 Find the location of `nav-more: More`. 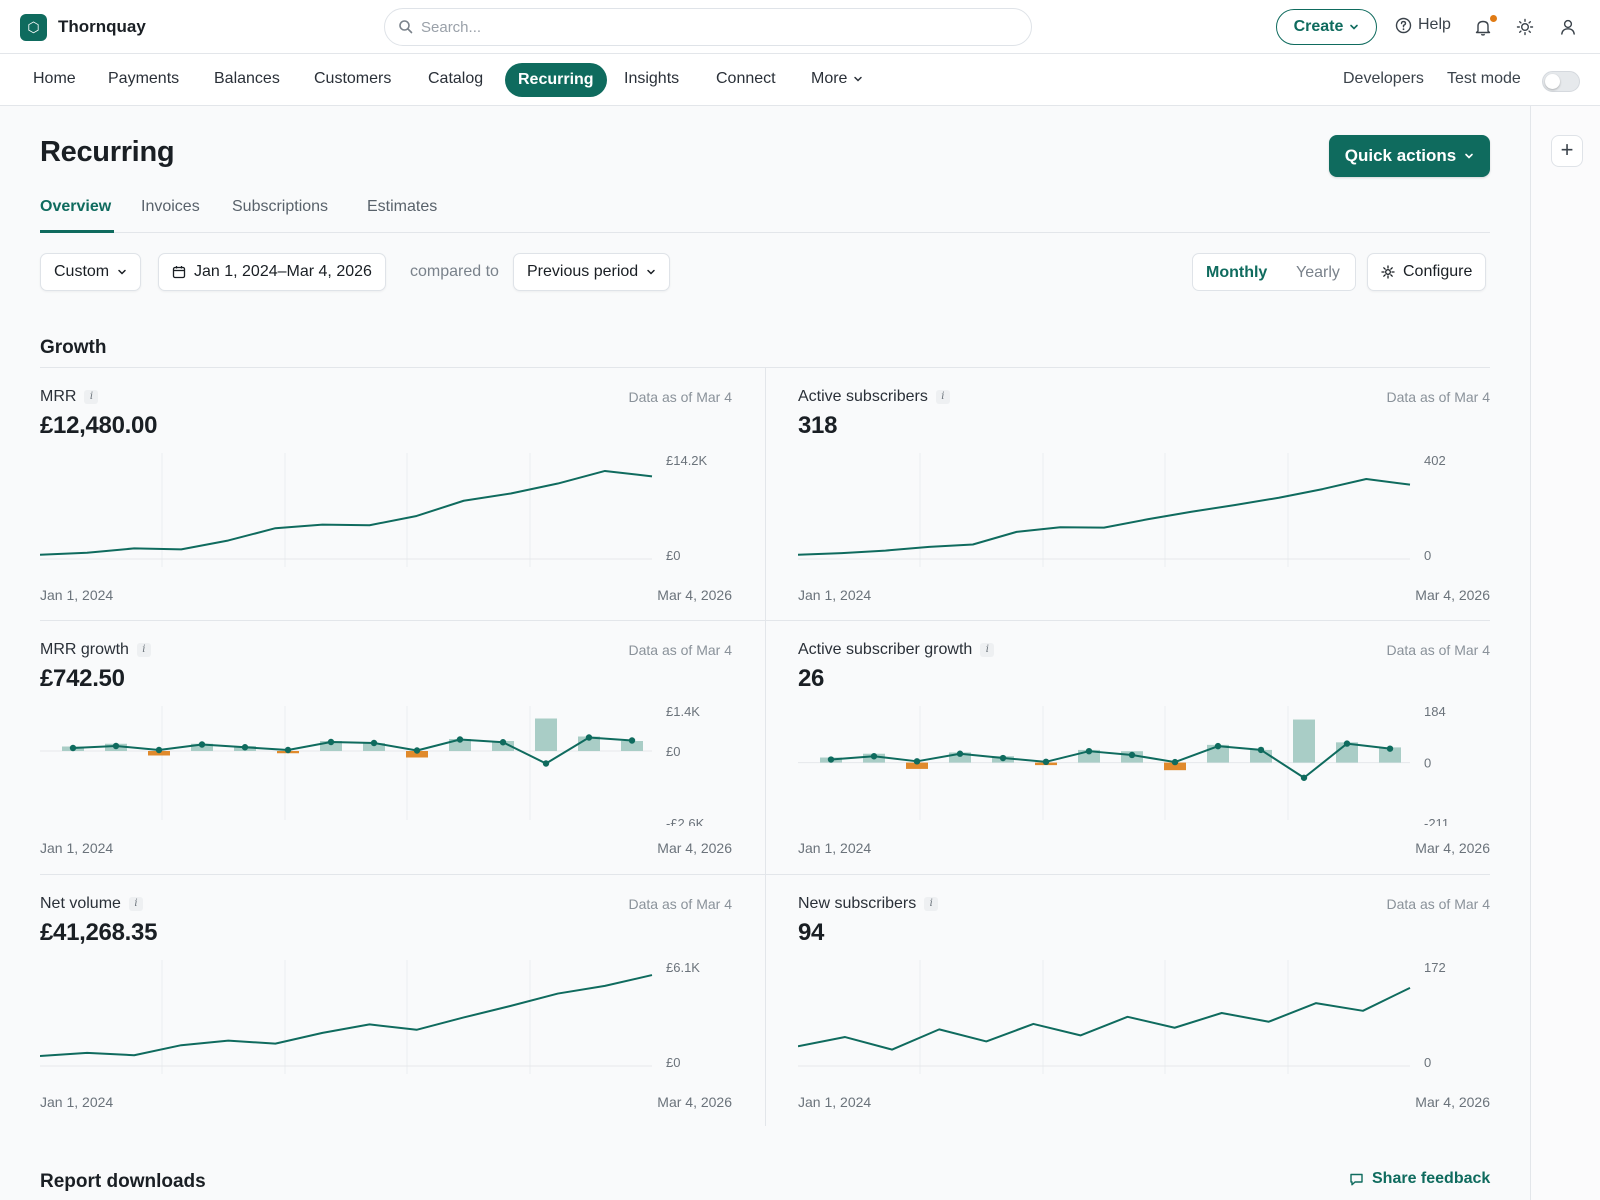

nav-more: More is located at coordinates (837, 79).